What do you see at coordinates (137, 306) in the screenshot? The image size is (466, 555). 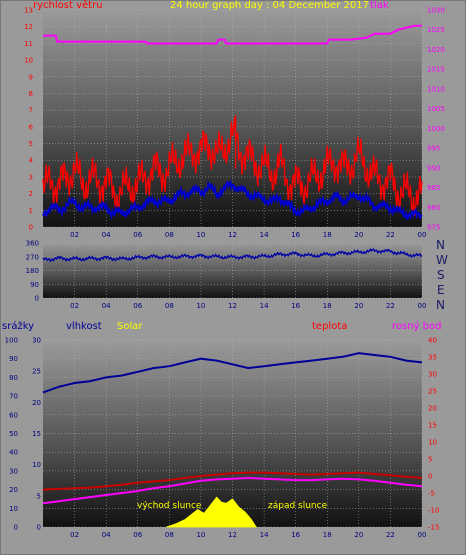 I see `direction-x-tick-label: 06` at bounding box center [137, 306].